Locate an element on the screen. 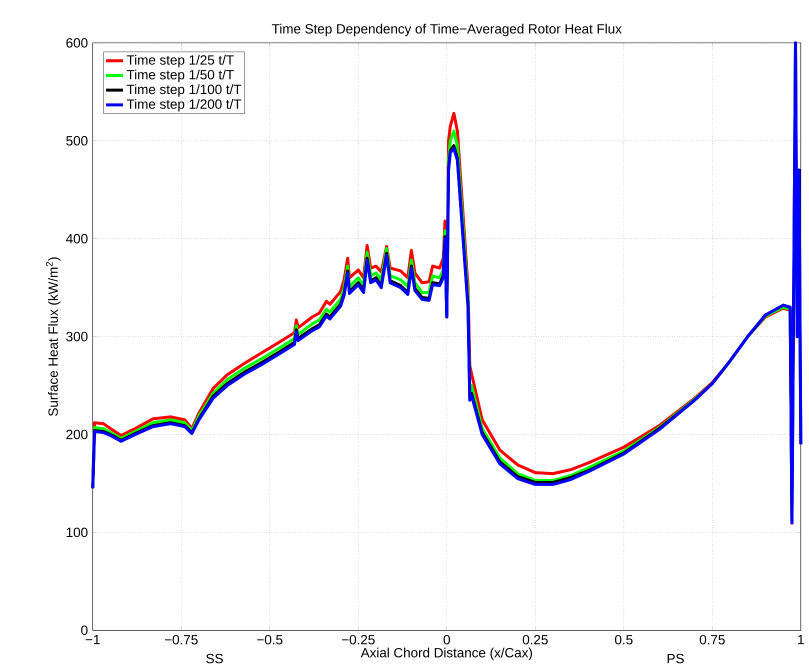 The width and height of the screenshot is (809, 668). legend-label: Time step 1/200 t/T is located at coordinates (184, 105).